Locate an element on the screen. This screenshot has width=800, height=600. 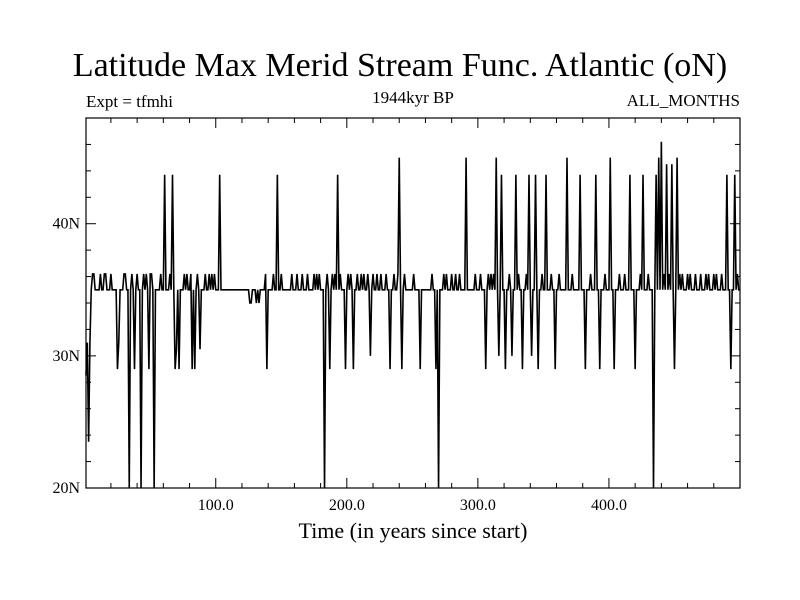
x-tick-label: 200.0 is located at coordinates (347, 505).